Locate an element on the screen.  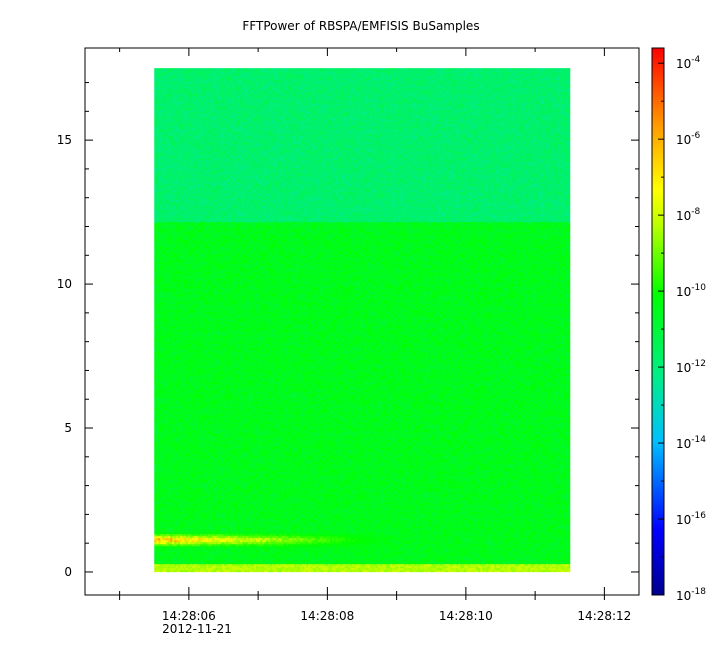
colorbar-tick-label: 10⁻⁸ is located at coordinates (688, 215).